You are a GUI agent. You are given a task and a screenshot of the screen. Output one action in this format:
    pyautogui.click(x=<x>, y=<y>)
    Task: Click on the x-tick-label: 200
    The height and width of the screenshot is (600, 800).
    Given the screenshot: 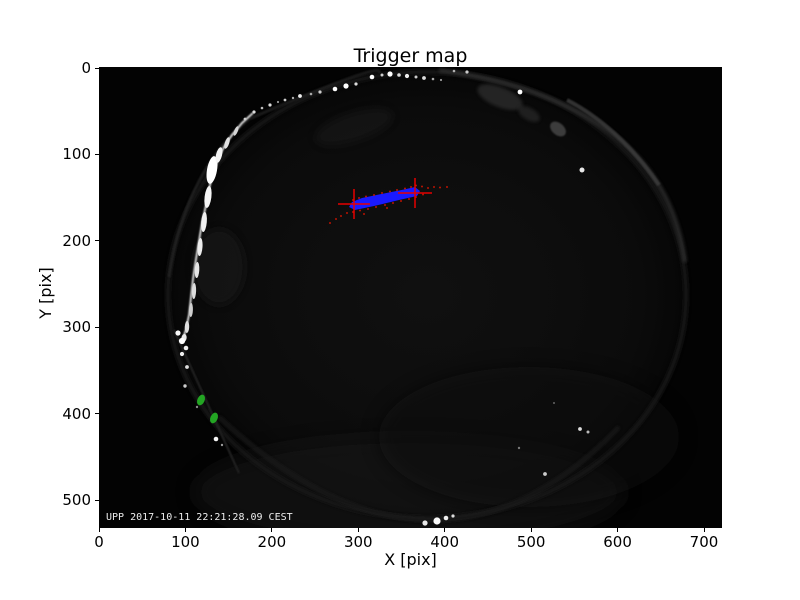 What is the action you would take?
    pyautogui.click(x=272, y=542)
    